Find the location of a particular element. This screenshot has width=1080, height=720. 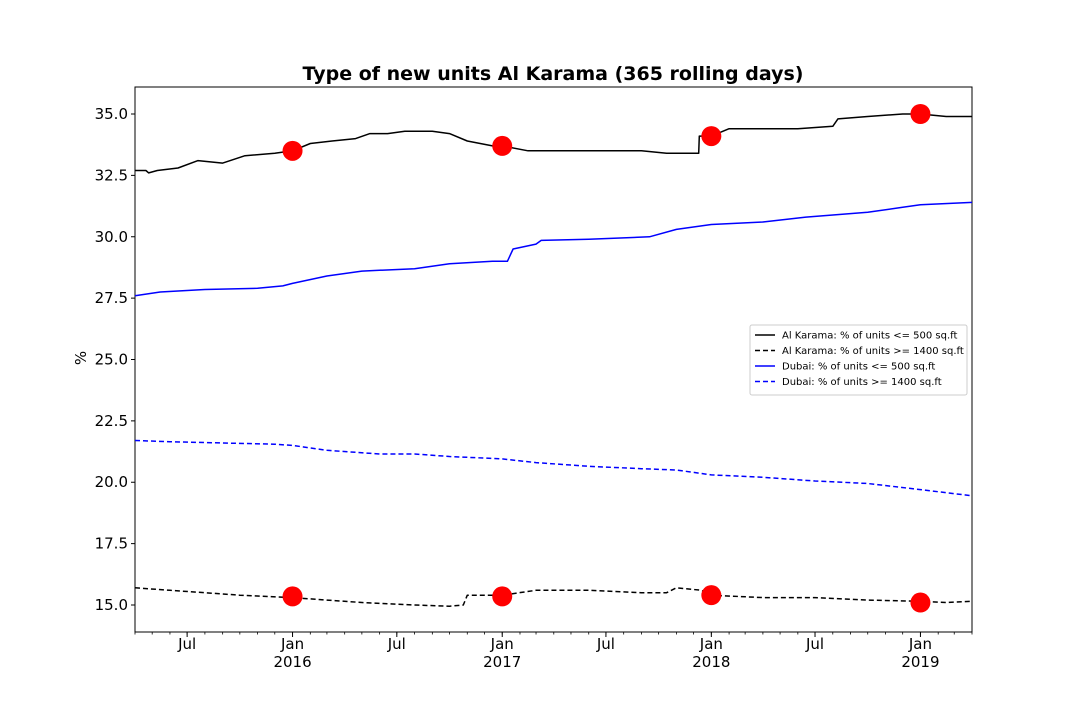

legend-label: Al Karama: % of units <= 500 sq.ft is located at coordinates (870, 336).